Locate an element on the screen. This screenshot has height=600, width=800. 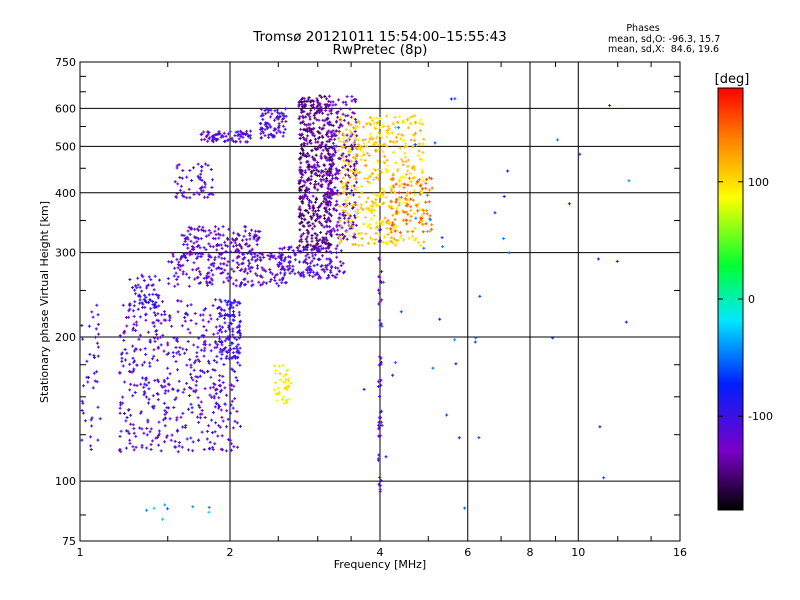
x-tick-label: 8 is located at coordinates (530, 552).